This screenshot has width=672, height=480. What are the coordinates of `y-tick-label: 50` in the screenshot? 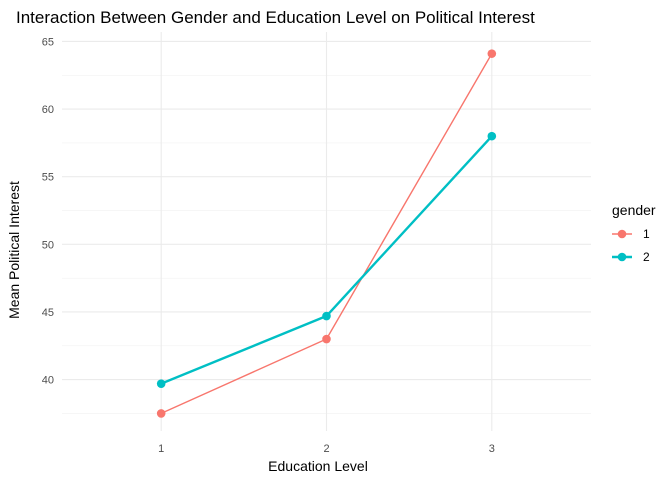 It's located at (48, 245).